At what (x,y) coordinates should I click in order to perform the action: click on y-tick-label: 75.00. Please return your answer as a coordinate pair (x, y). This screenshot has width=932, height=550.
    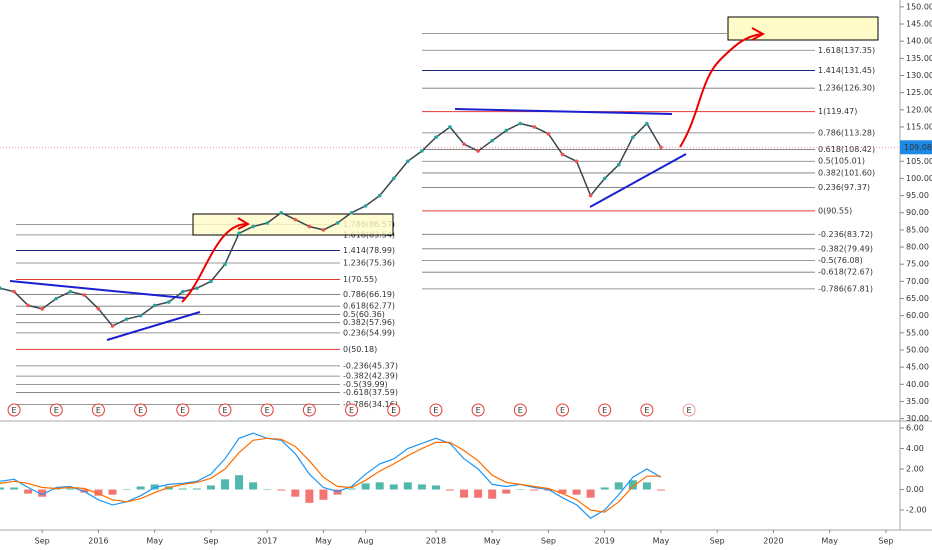
    Looking at the image, I should click on (917, 264).